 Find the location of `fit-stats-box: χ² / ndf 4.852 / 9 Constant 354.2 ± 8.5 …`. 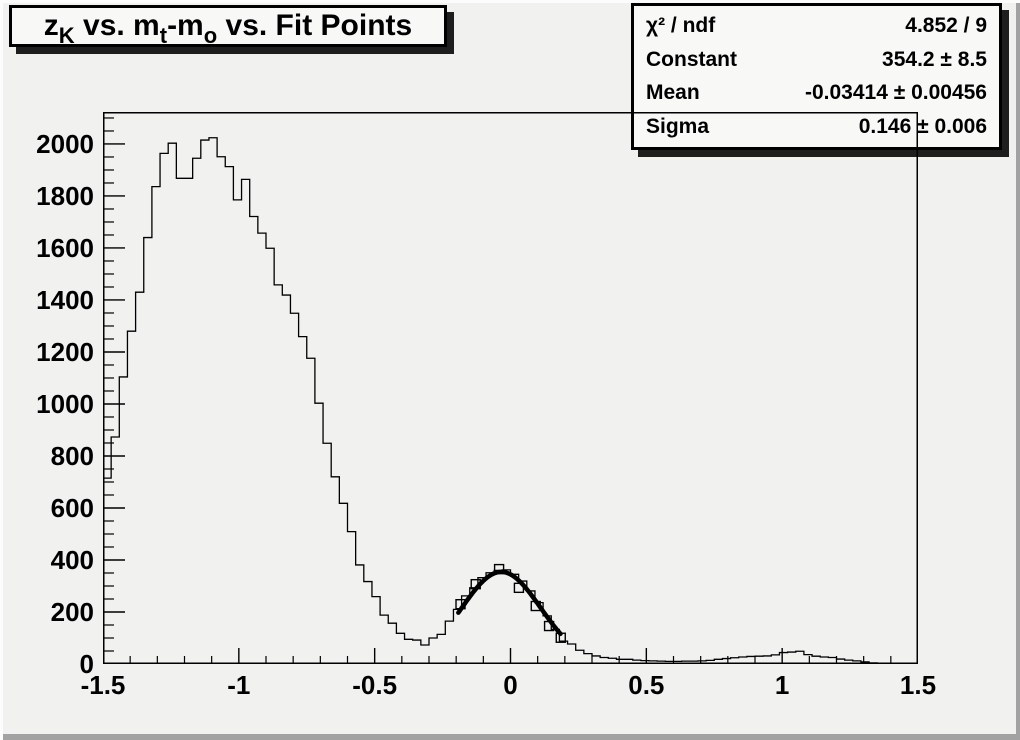

fit-stats-box: χ² / ndf 4.852 / 9 Constant 354.2 ± 8.5 … is located at coordinates (816, 76).